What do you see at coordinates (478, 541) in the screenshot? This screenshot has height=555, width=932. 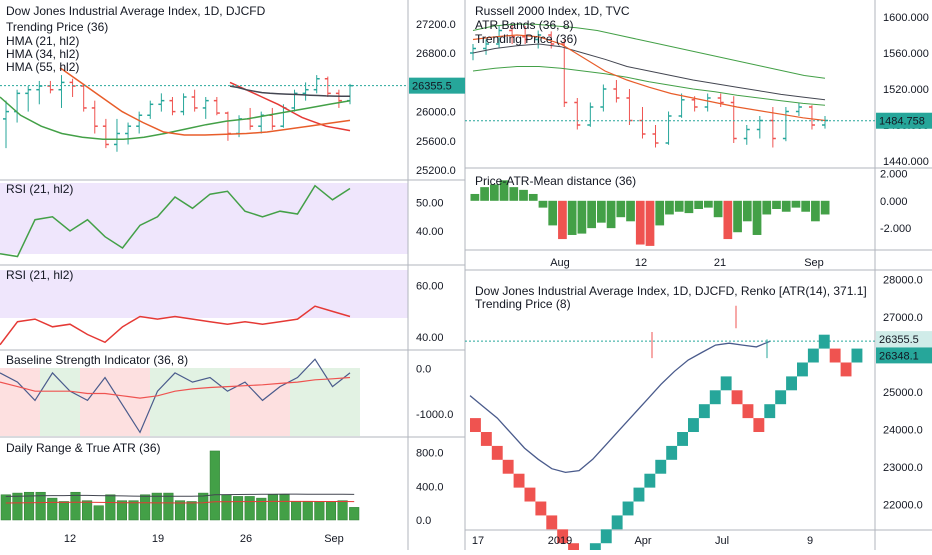 I see `renko-xtick: 17` at bounding box center [478, 541].